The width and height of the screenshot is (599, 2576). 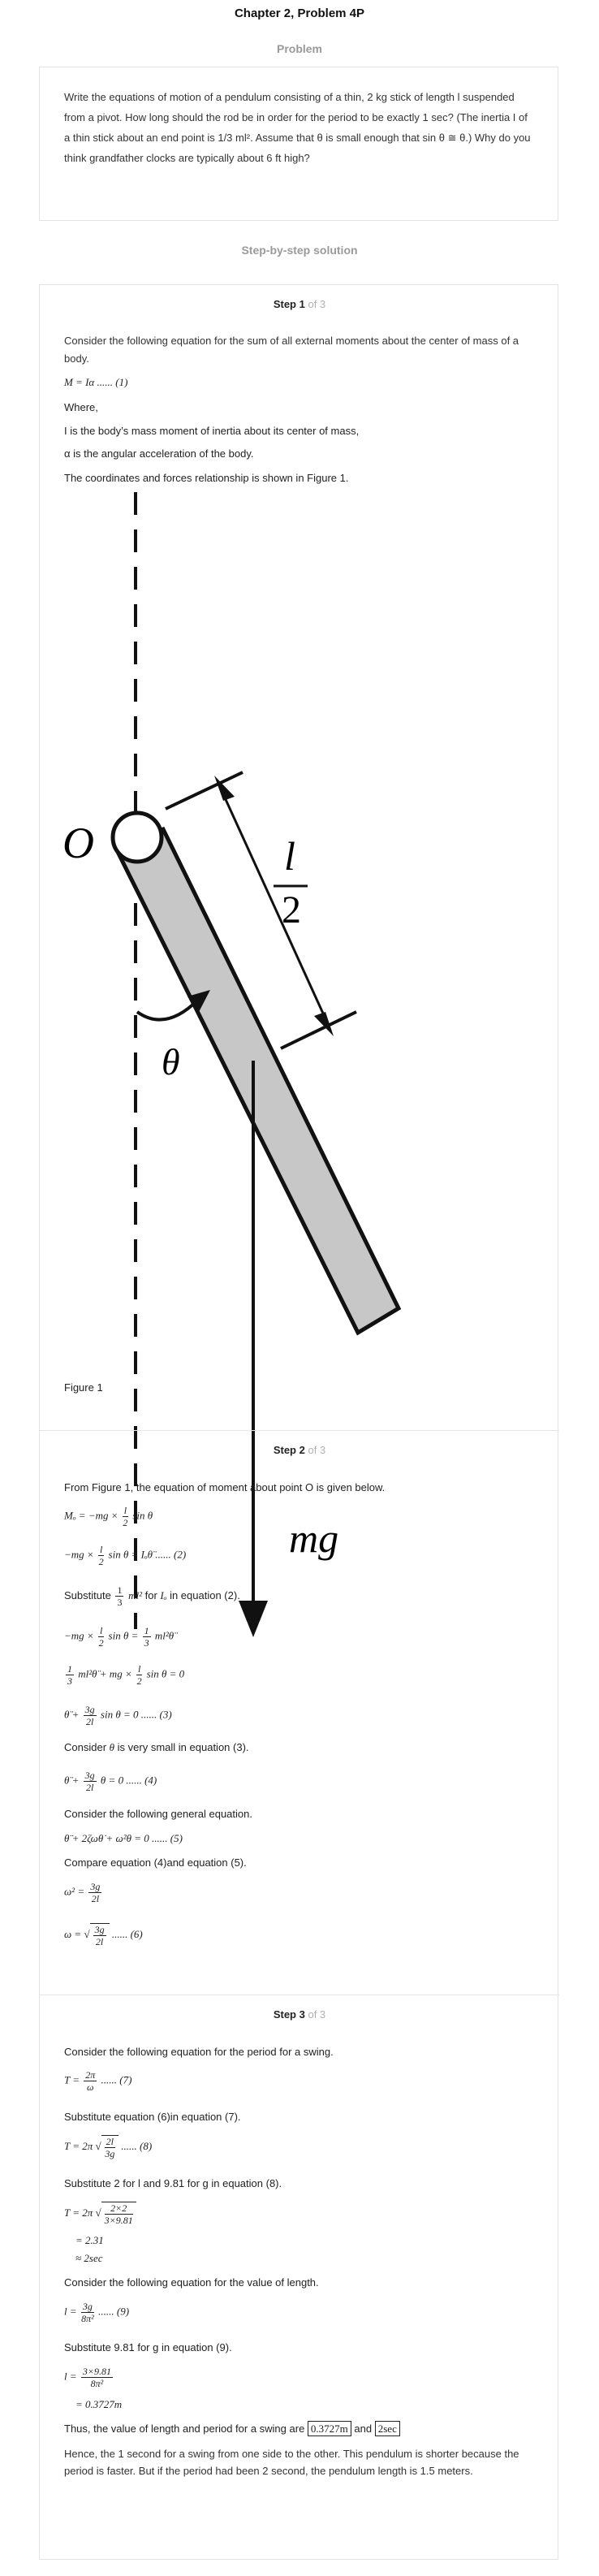 What do you see at coordinates (83, 1387) in the screenshot?
I see `figure-caption: Figure 1` at bounding box center [83, 1387].